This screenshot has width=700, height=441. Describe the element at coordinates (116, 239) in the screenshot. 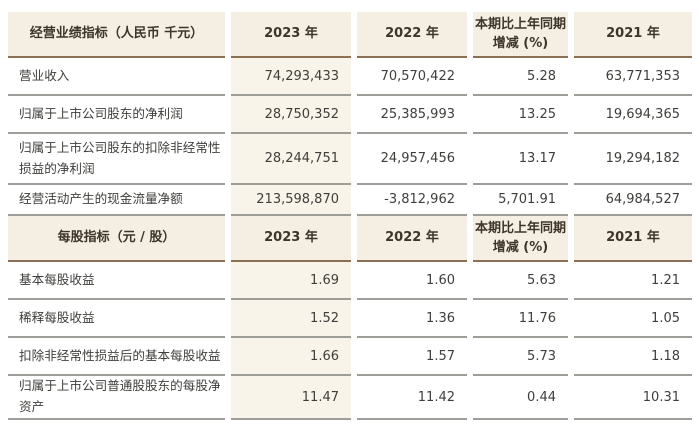

I see `section-title-per-share: 每股指标（元 / 股）` at that location.